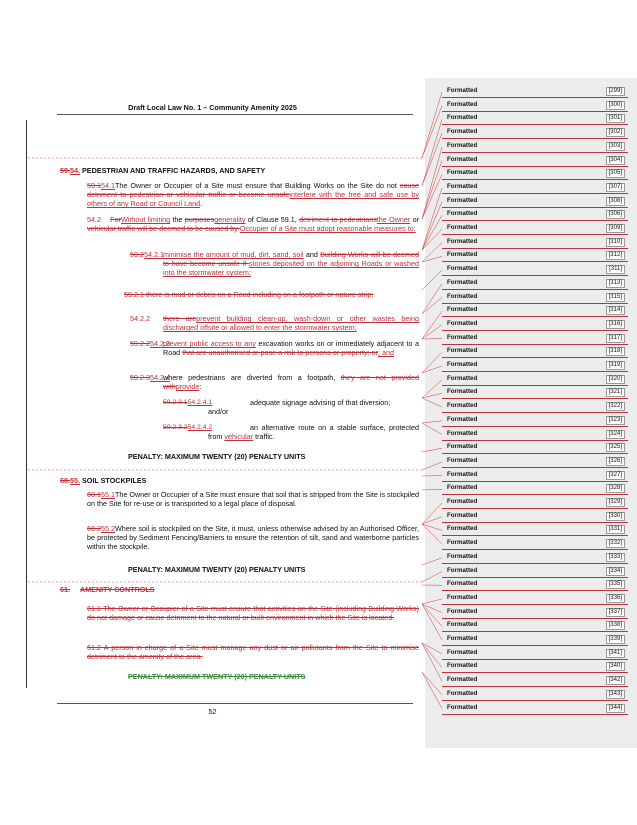 This screenshot has width=637, height=825. Describe the element at coordinates (535, 421) in the screenshot. I see `formatted-balloon: Formatted [323]` at that location.